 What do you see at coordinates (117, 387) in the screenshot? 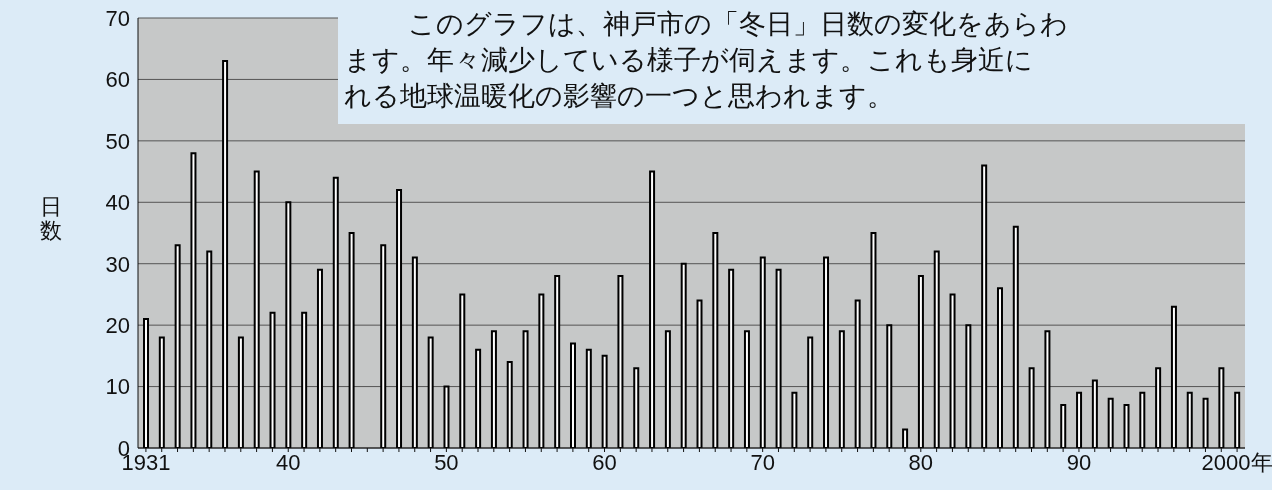
I see `y-tick-label: 10` at bounding box center [117, 387].